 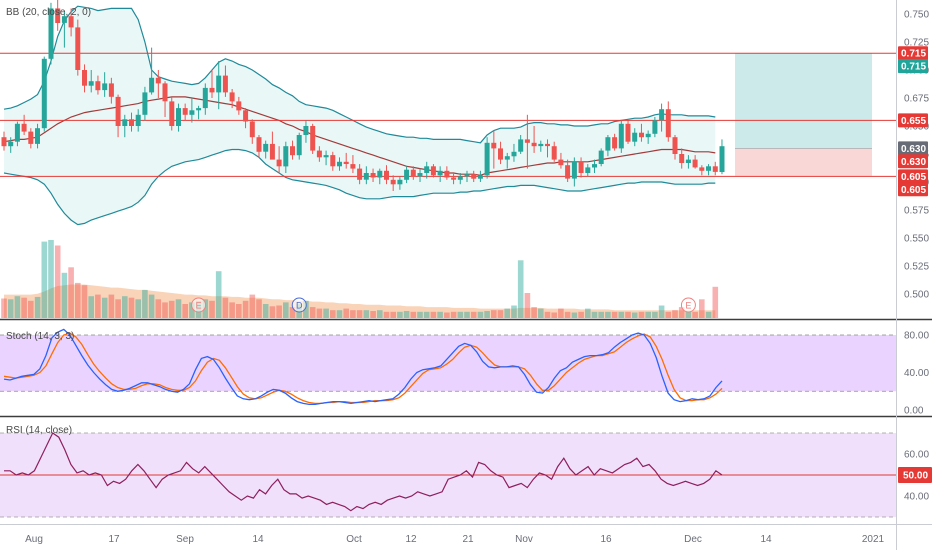 I want to click on stoch-tick-label: 0.00, so click(x=914, y=411).